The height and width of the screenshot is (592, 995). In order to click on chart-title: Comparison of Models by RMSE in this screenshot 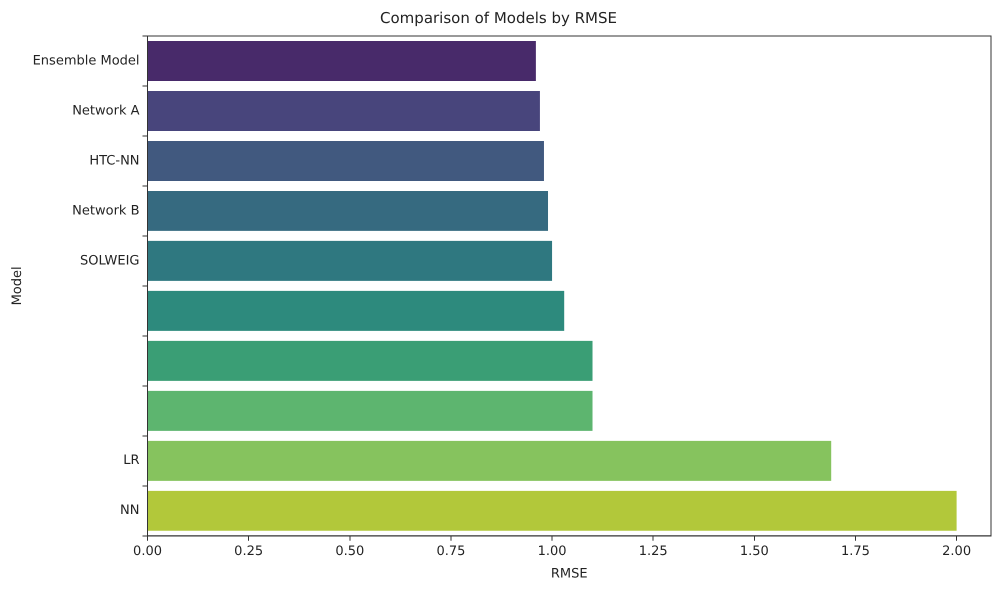, I will do `click(498, 17)`.